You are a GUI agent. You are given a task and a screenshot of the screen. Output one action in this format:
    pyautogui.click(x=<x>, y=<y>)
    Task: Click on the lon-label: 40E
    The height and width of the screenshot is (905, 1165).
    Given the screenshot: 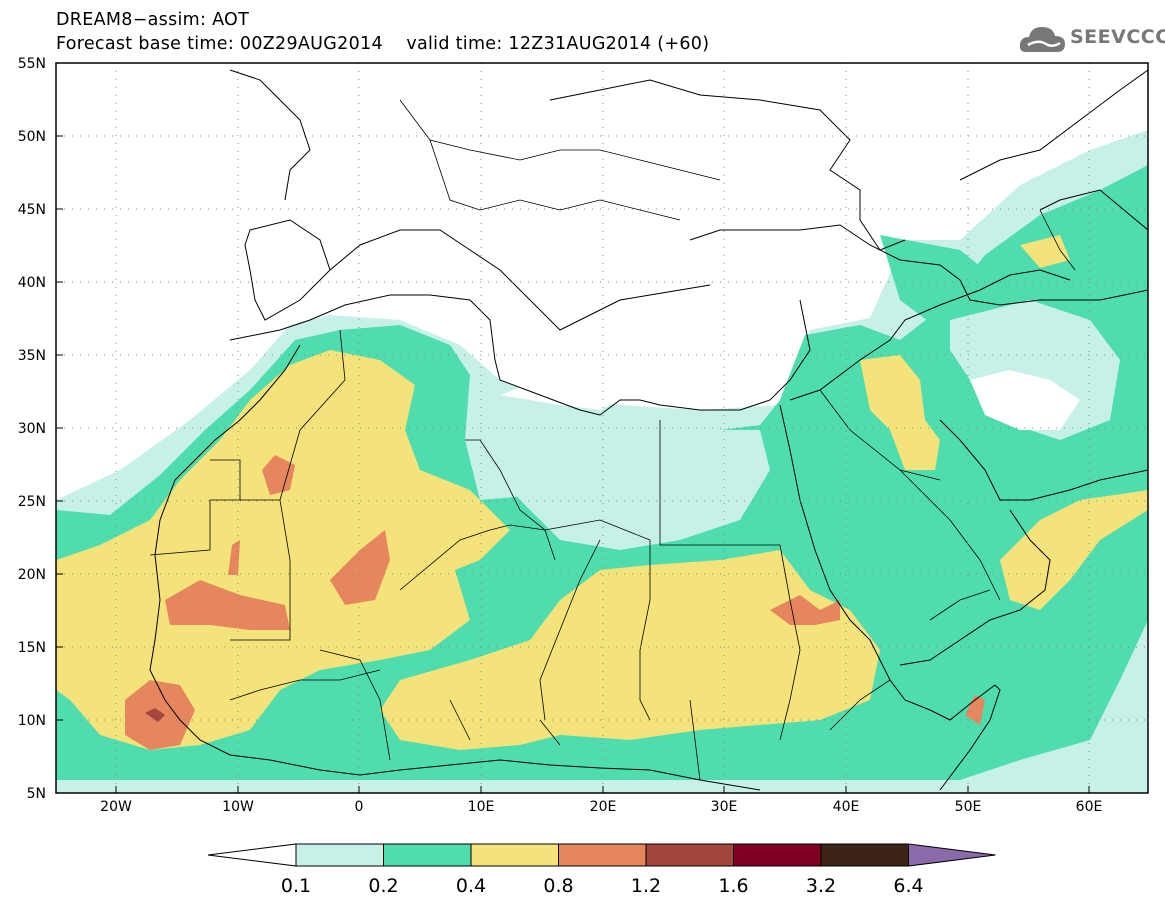 What is the action you would take?
    pyautogui.click(x=846, y=807)
    